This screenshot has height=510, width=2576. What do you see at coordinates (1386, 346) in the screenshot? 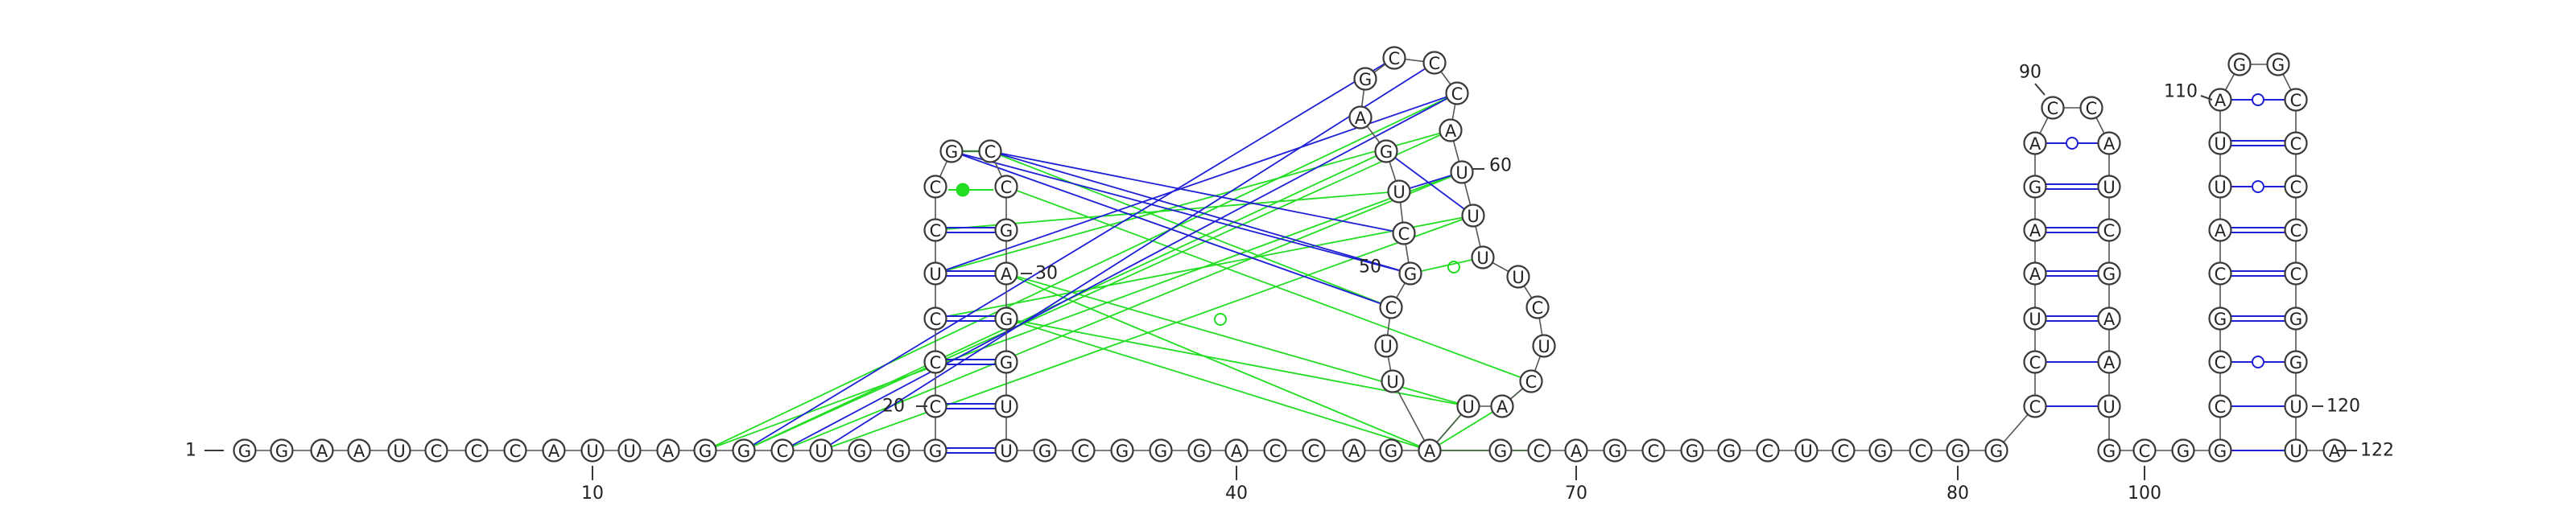
I see `nucleotide-47: U` at bounding box center [1386, 346].